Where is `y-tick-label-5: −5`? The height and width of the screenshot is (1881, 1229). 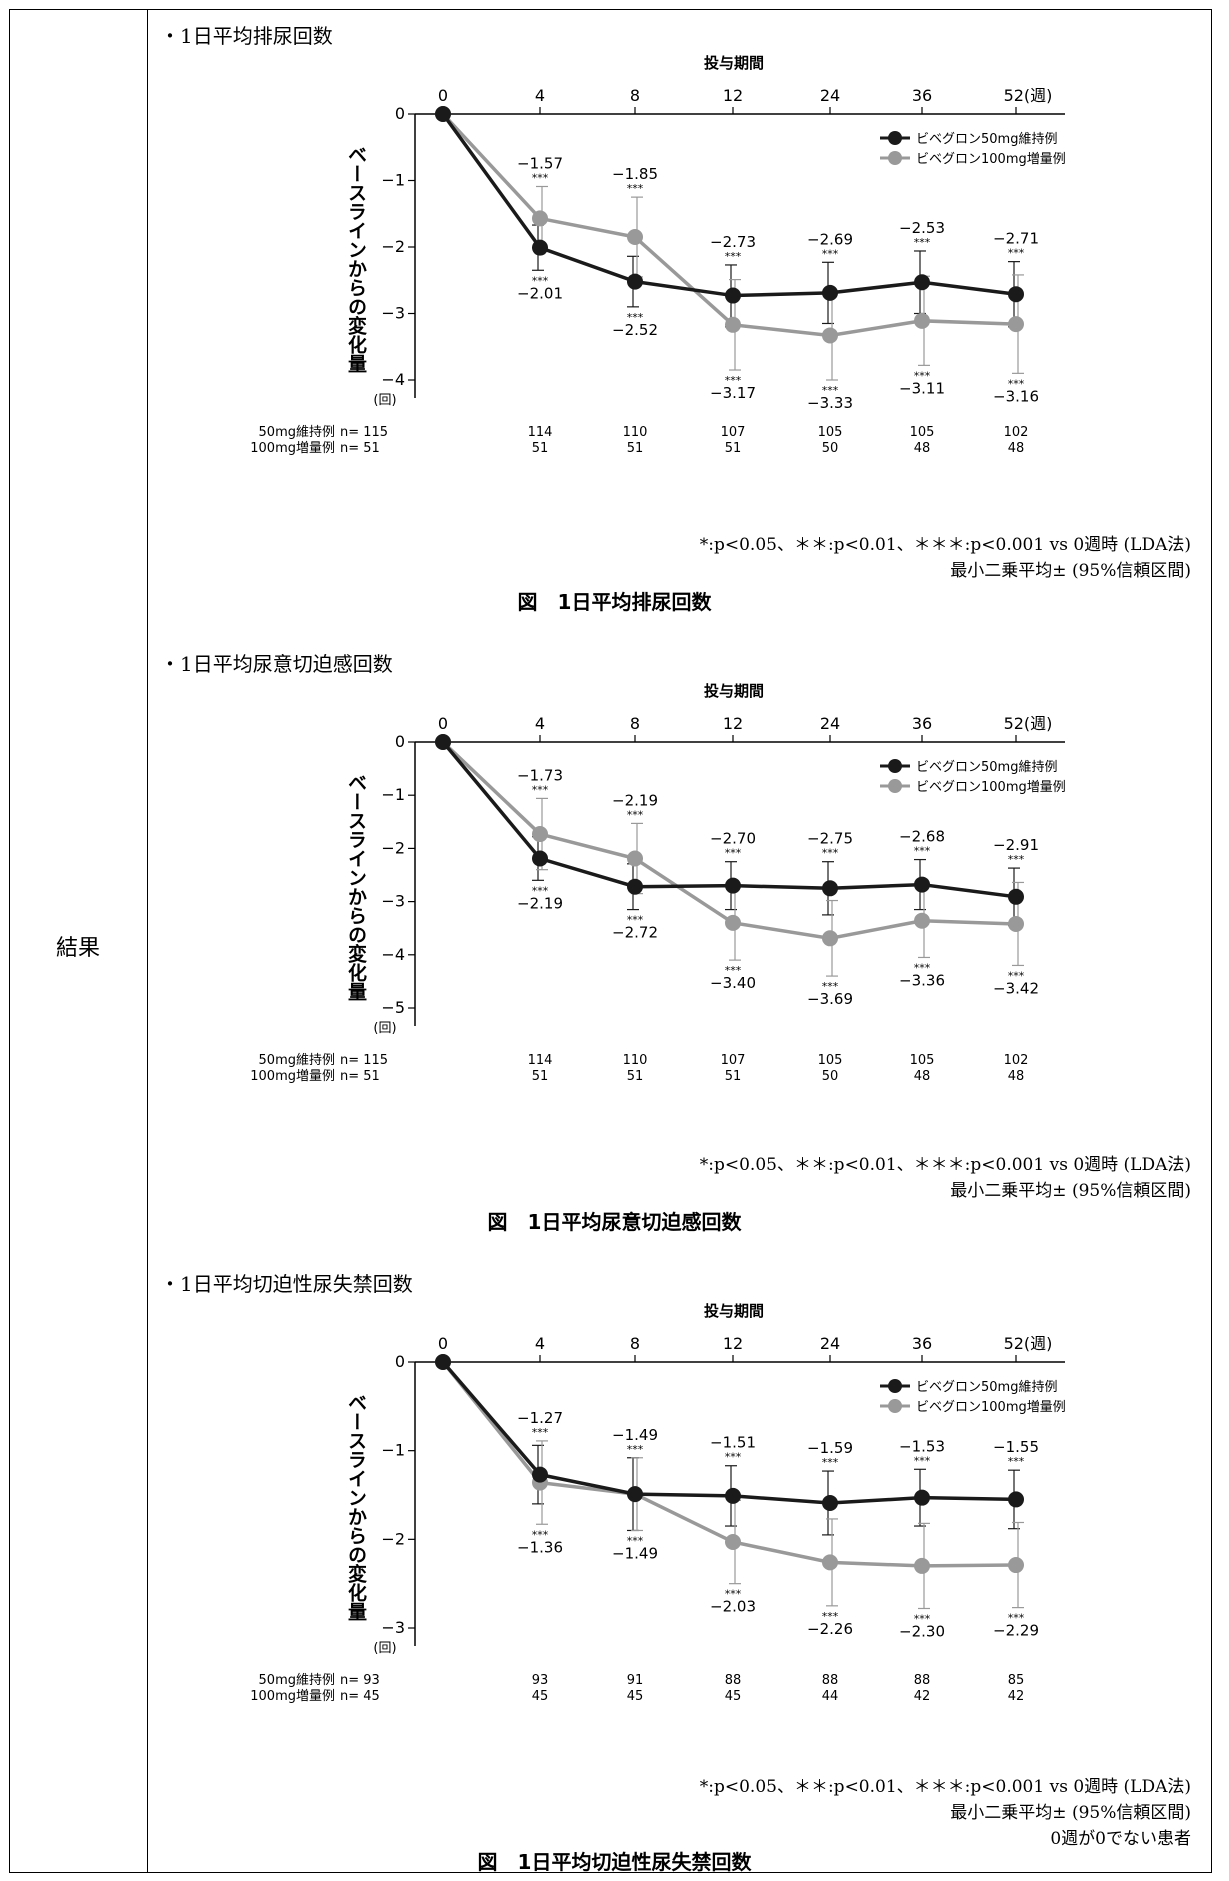 y-tick-label-5: −5 is located at coordinates (393, 1007).